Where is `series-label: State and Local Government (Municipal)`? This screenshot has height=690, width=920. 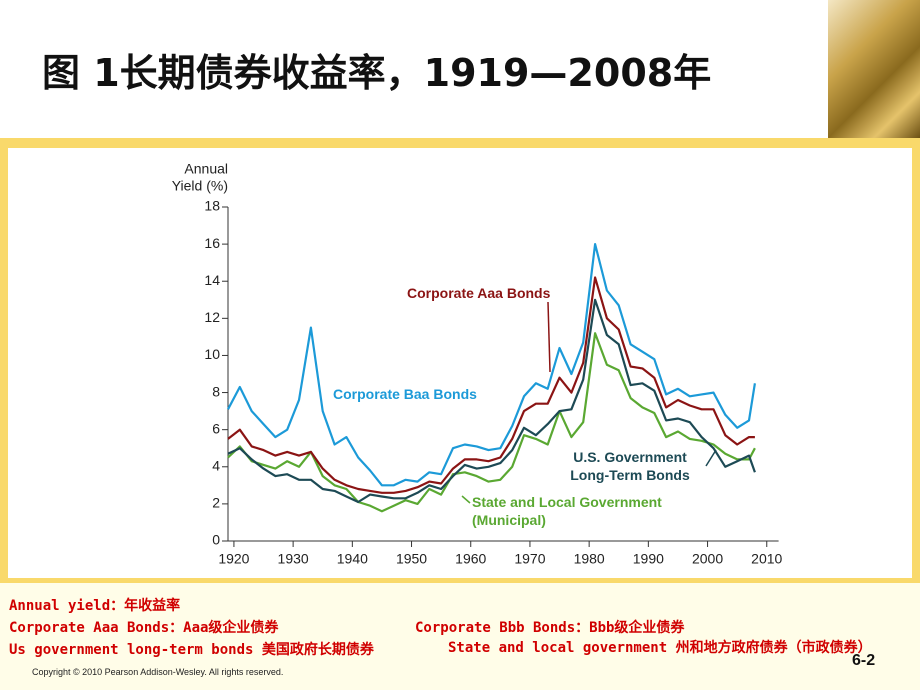
series-label: State and Local Government (Municipal) is located at coordinates (567, 511).